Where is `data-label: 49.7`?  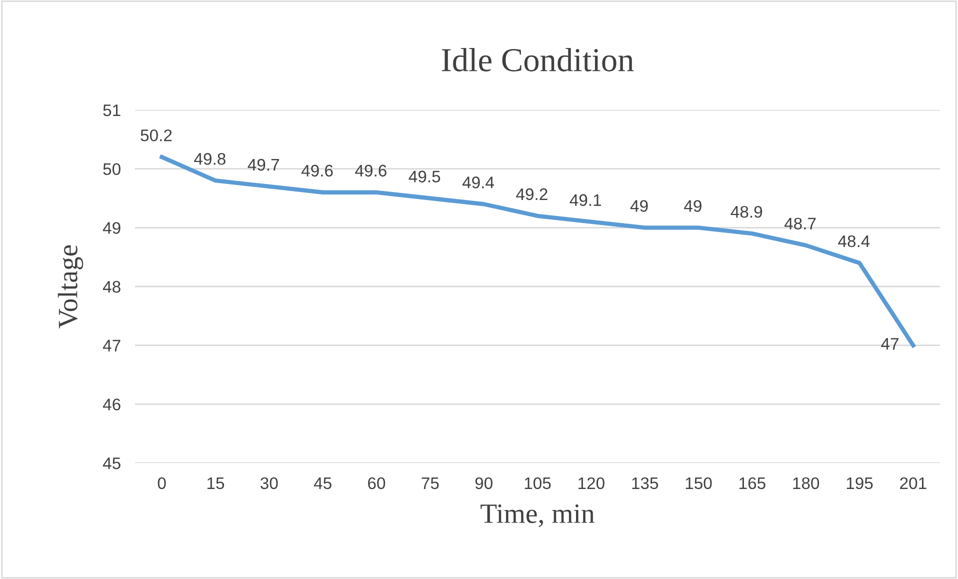 data-label: 49.7 is located at coordinates (263, 164).